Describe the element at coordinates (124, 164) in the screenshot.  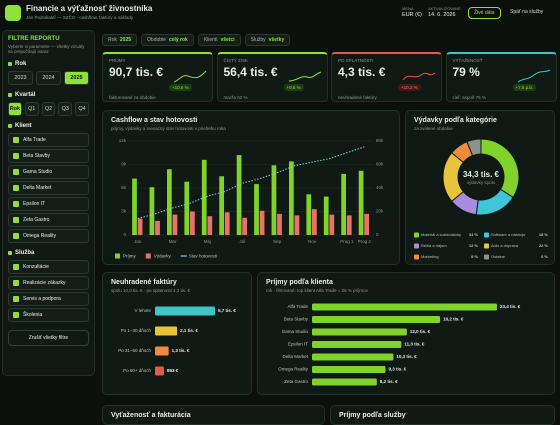
I see `y-tick-label: 9k` at that location.